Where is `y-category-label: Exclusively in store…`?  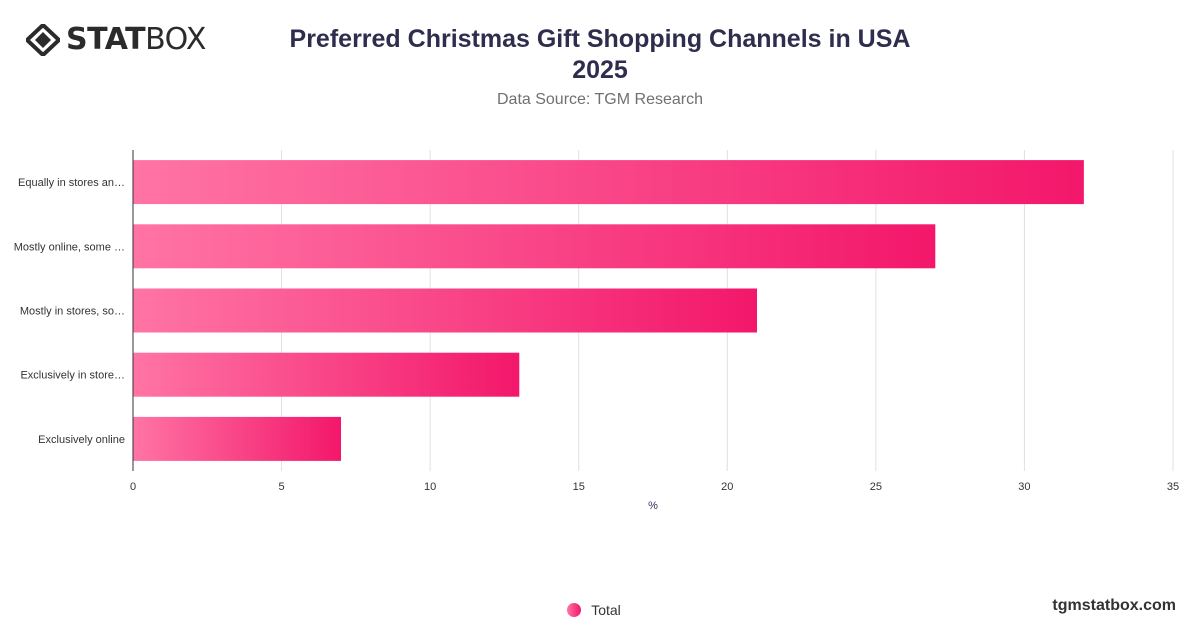 y-category-label: Exclusively in store… is located at coordinates (72, 376).